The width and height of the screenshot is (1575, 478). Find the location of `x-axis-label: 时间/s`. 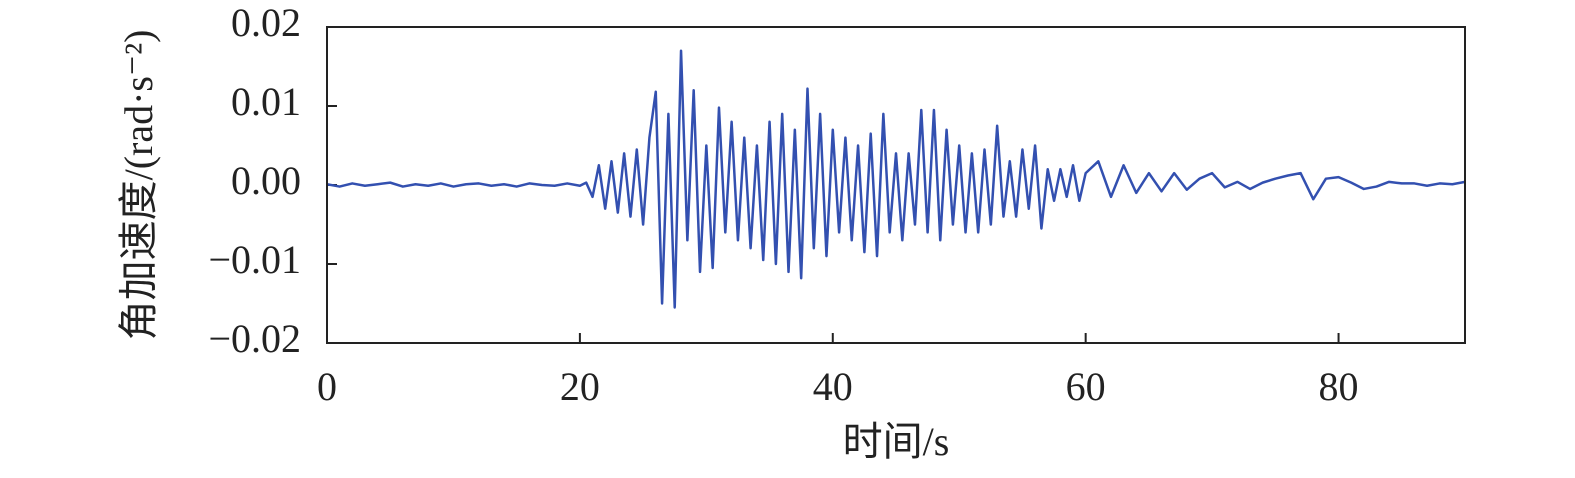

x-axis-label: 时间/s is located at coordinates (896, 441).